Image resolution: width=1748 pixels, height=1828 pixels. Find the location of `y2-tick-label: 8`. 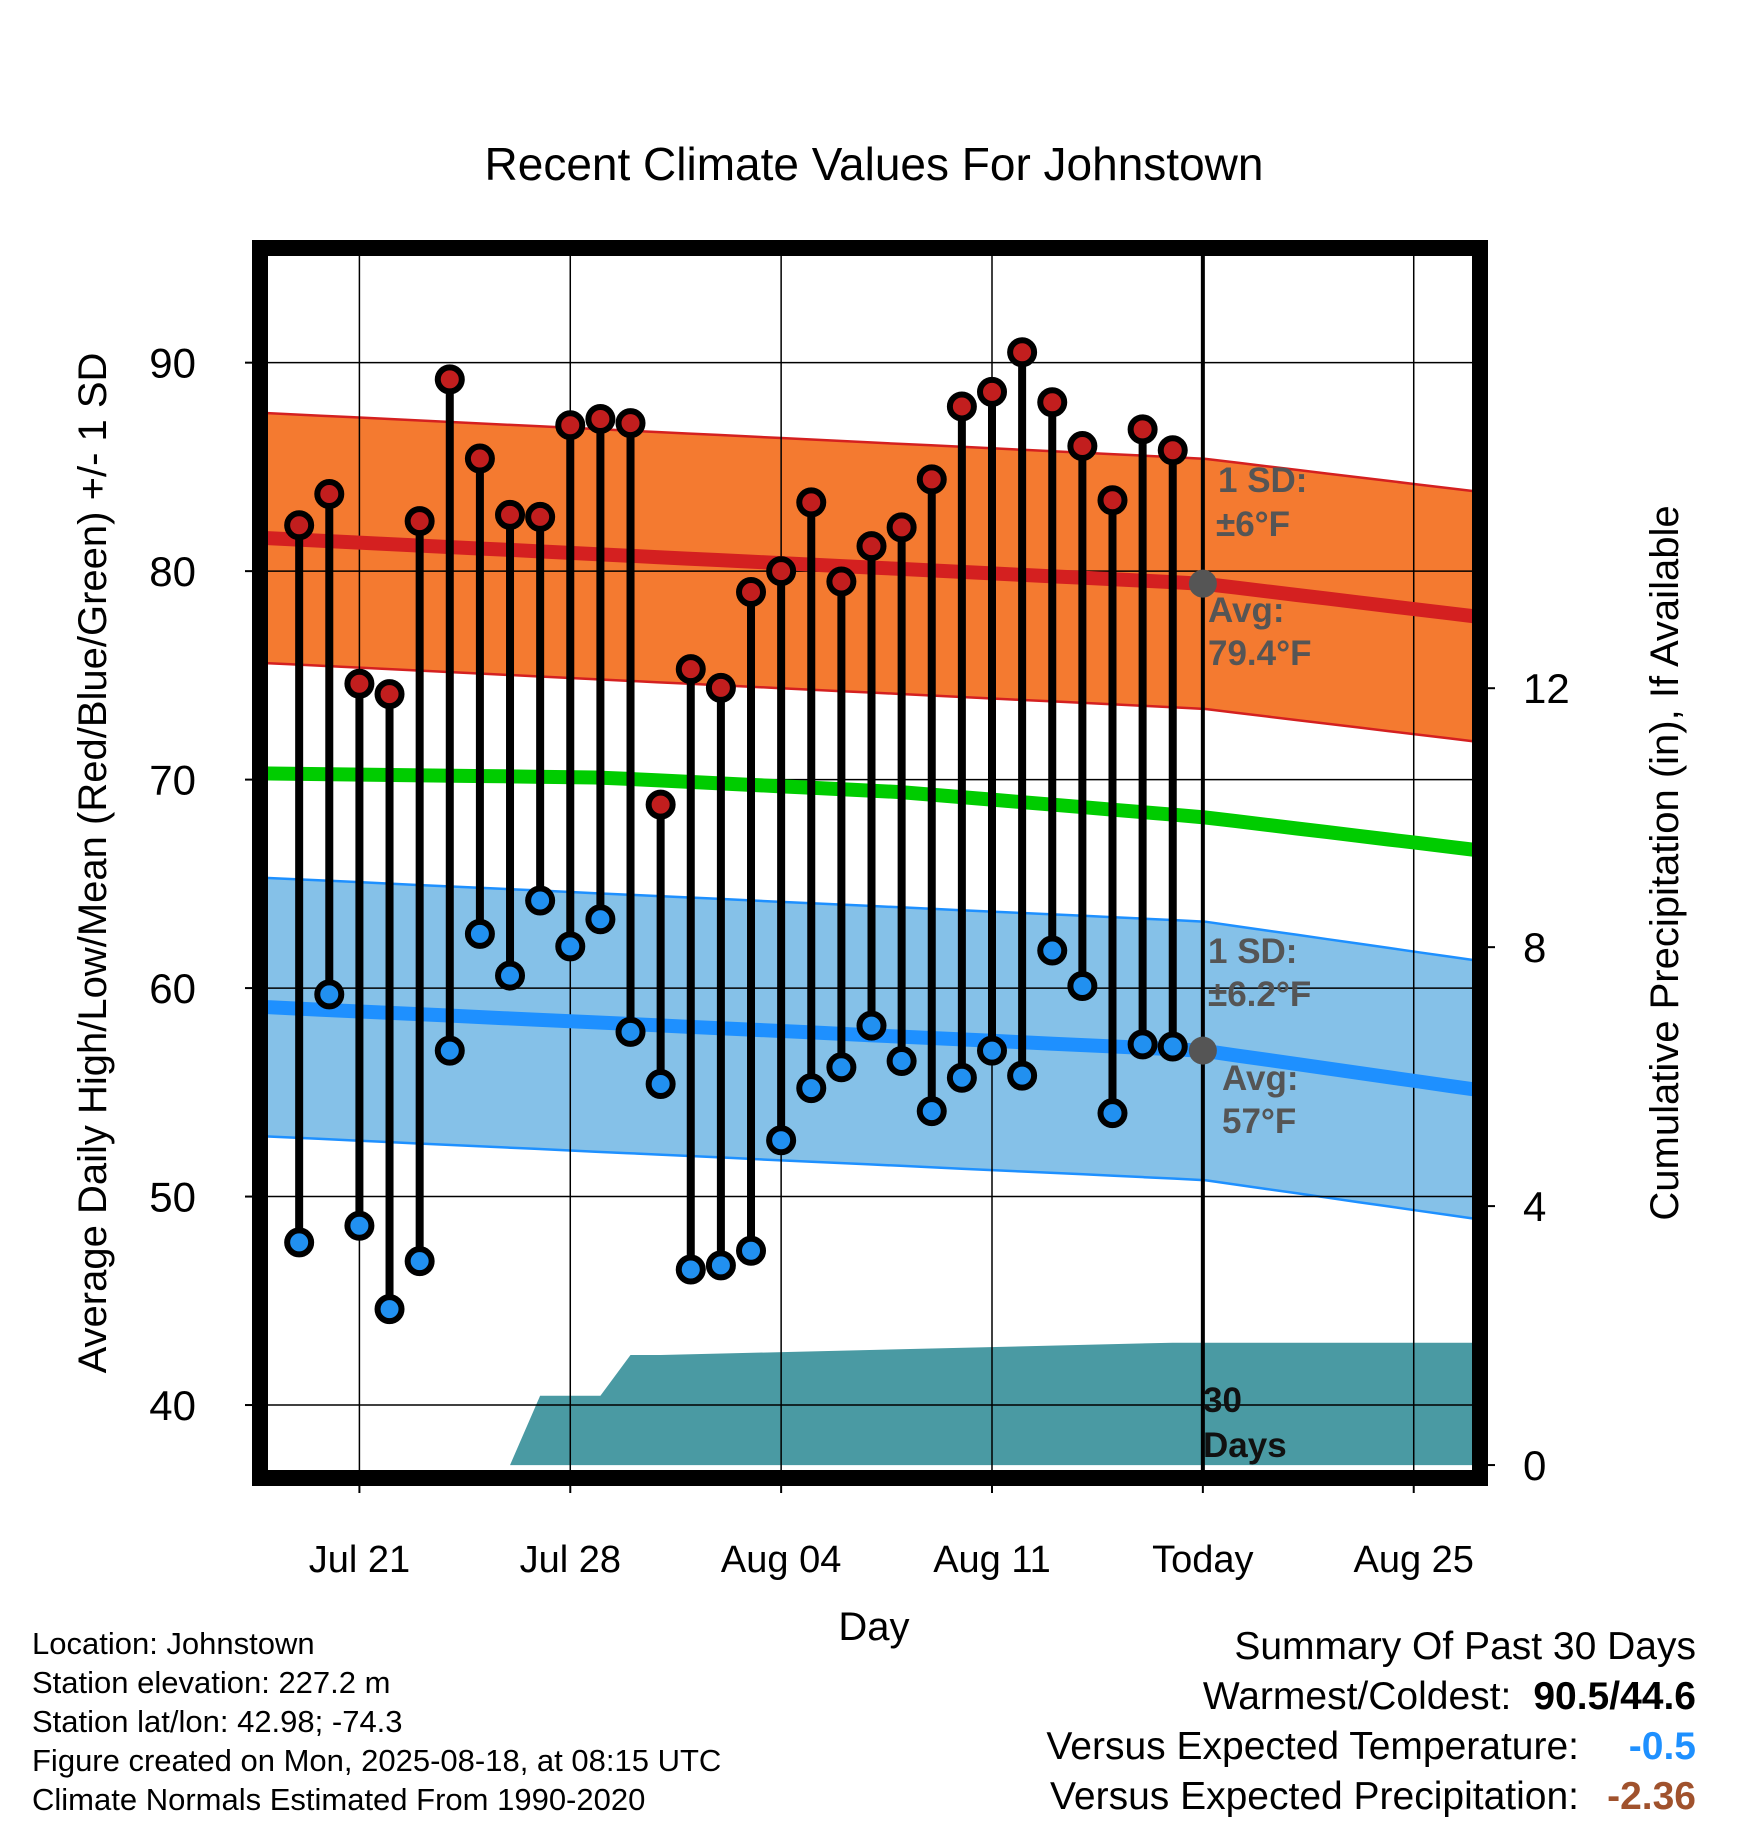

y2-tick-label: 8 is located at coordinates (1534, 947).